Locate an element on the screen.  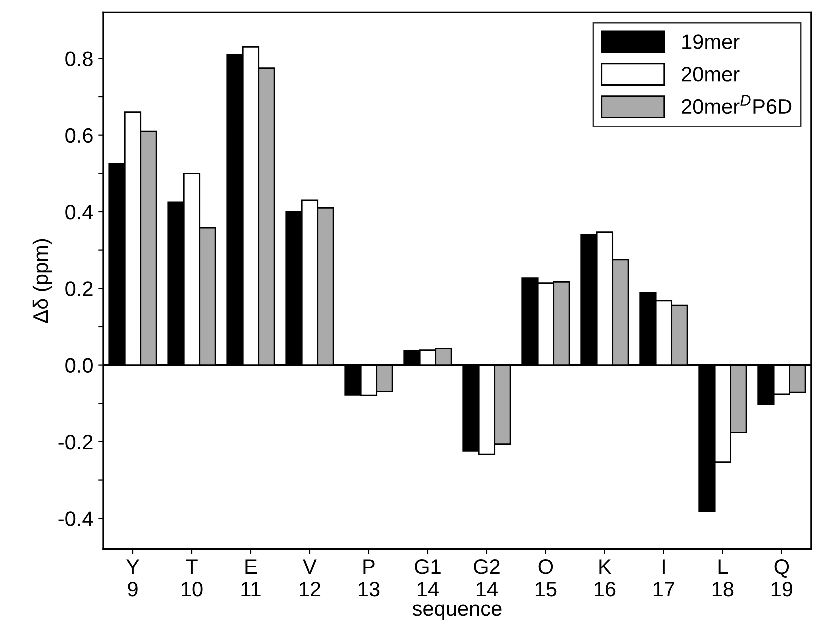
x-tick-label: L 18 is located at coordinates (723, 578).